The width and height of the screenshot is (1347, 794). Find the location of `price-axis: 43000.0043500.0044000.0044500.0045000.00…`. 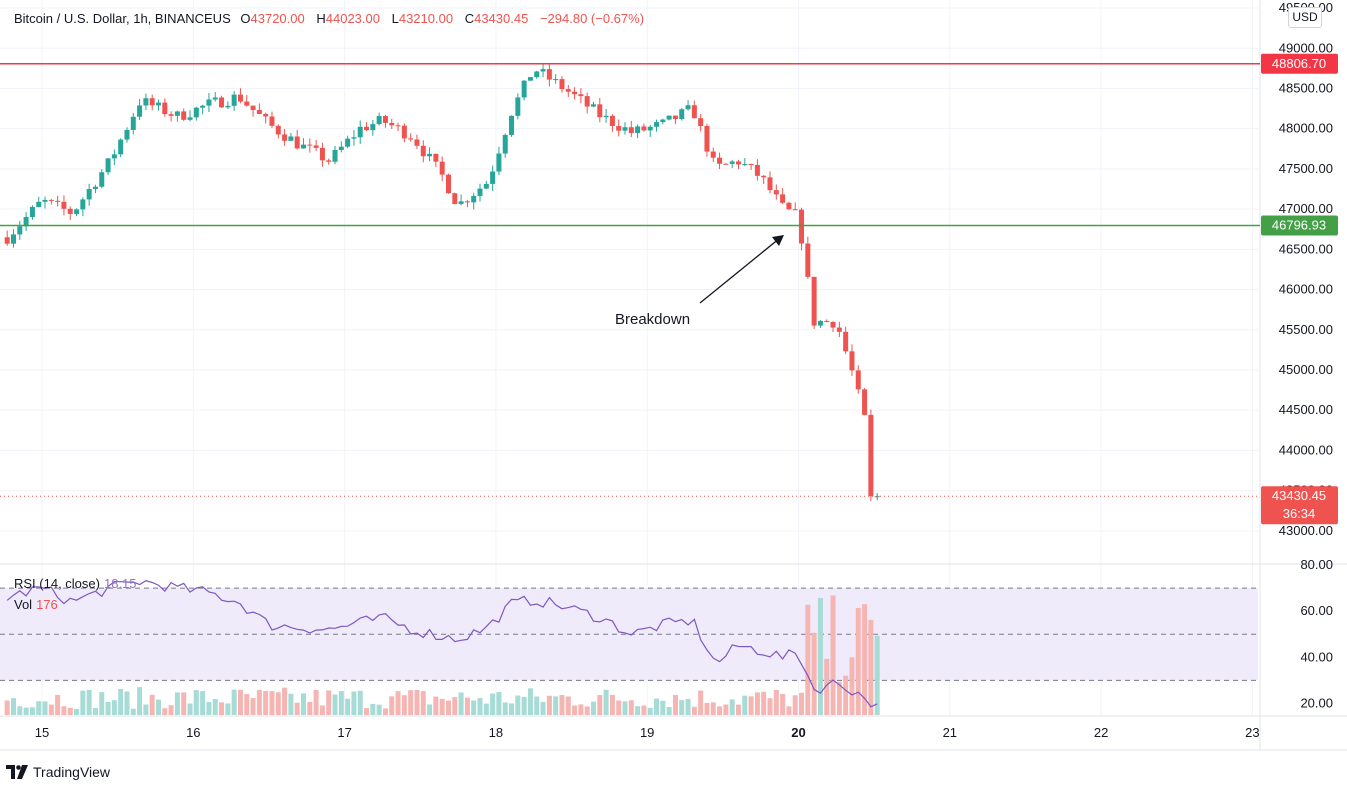

price-axis: 43000.0043500.0044000.0044500.0045000.00… is located at coordinates (1306, 355).